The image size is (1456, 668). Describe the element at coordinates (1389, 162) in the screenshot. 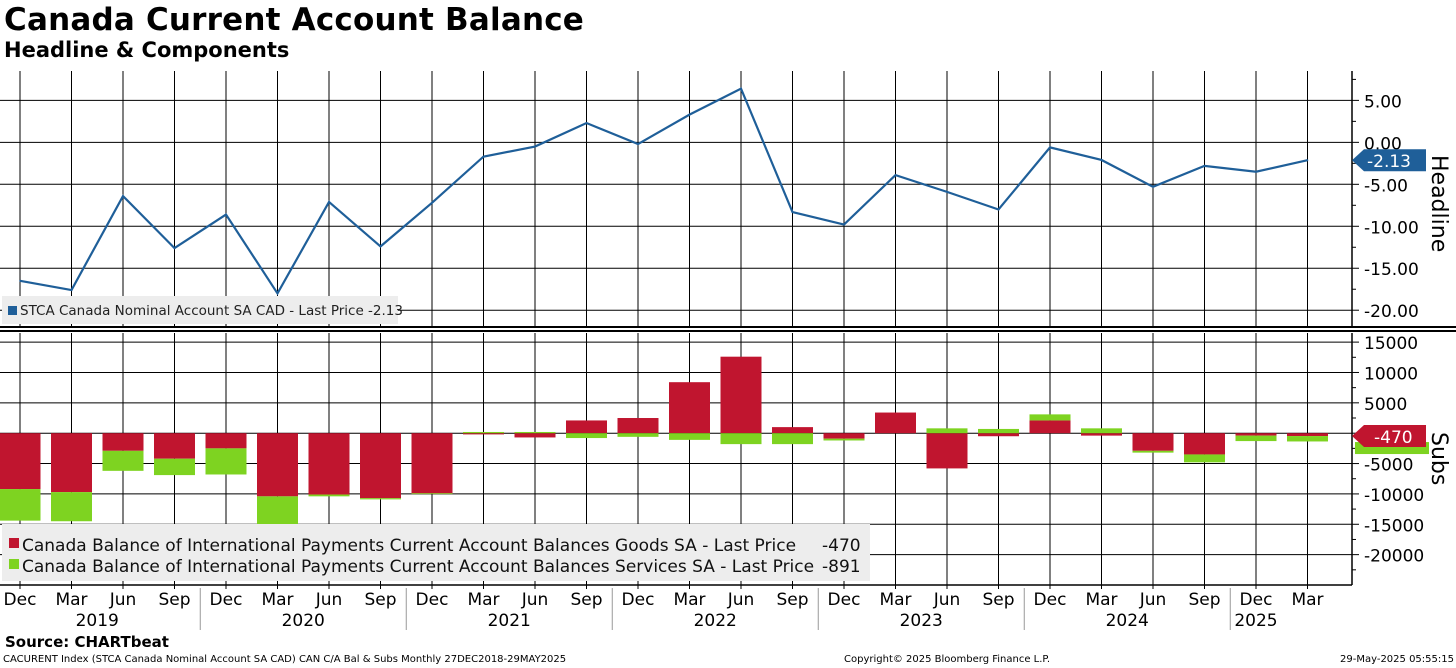

I see `headline-last-label: -2.13` at that location.